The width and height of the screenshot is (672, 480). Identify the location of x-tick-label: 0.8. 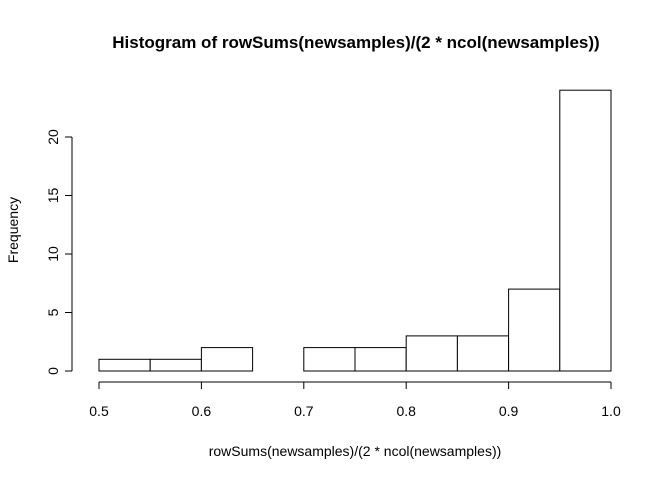
(406, 411).